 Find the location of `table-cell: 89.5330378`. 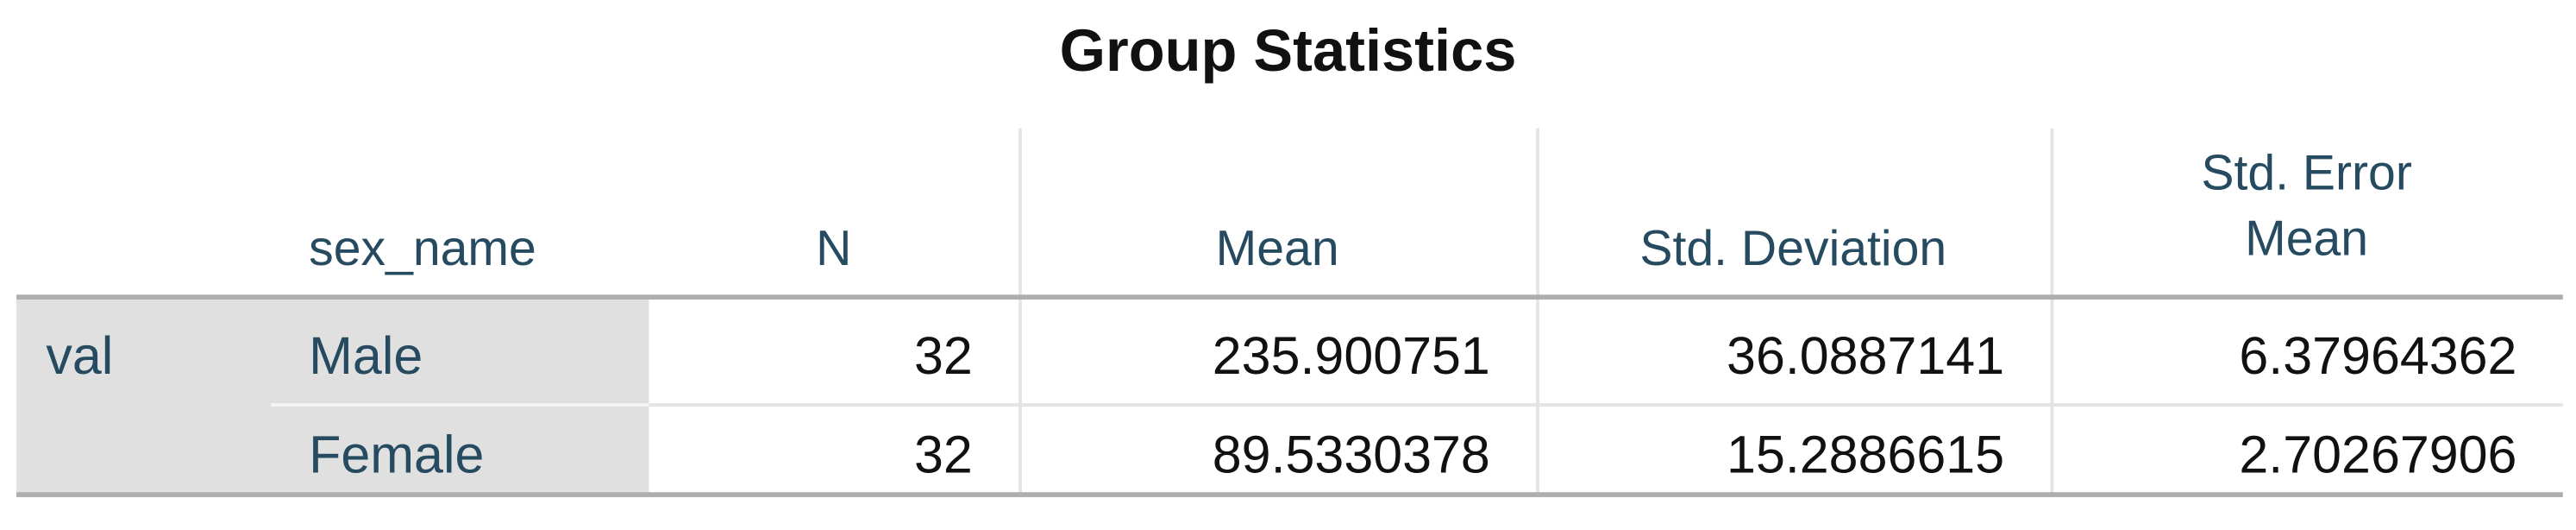

table-cell: 89.5330378 is located at coordinates (1351, 454).